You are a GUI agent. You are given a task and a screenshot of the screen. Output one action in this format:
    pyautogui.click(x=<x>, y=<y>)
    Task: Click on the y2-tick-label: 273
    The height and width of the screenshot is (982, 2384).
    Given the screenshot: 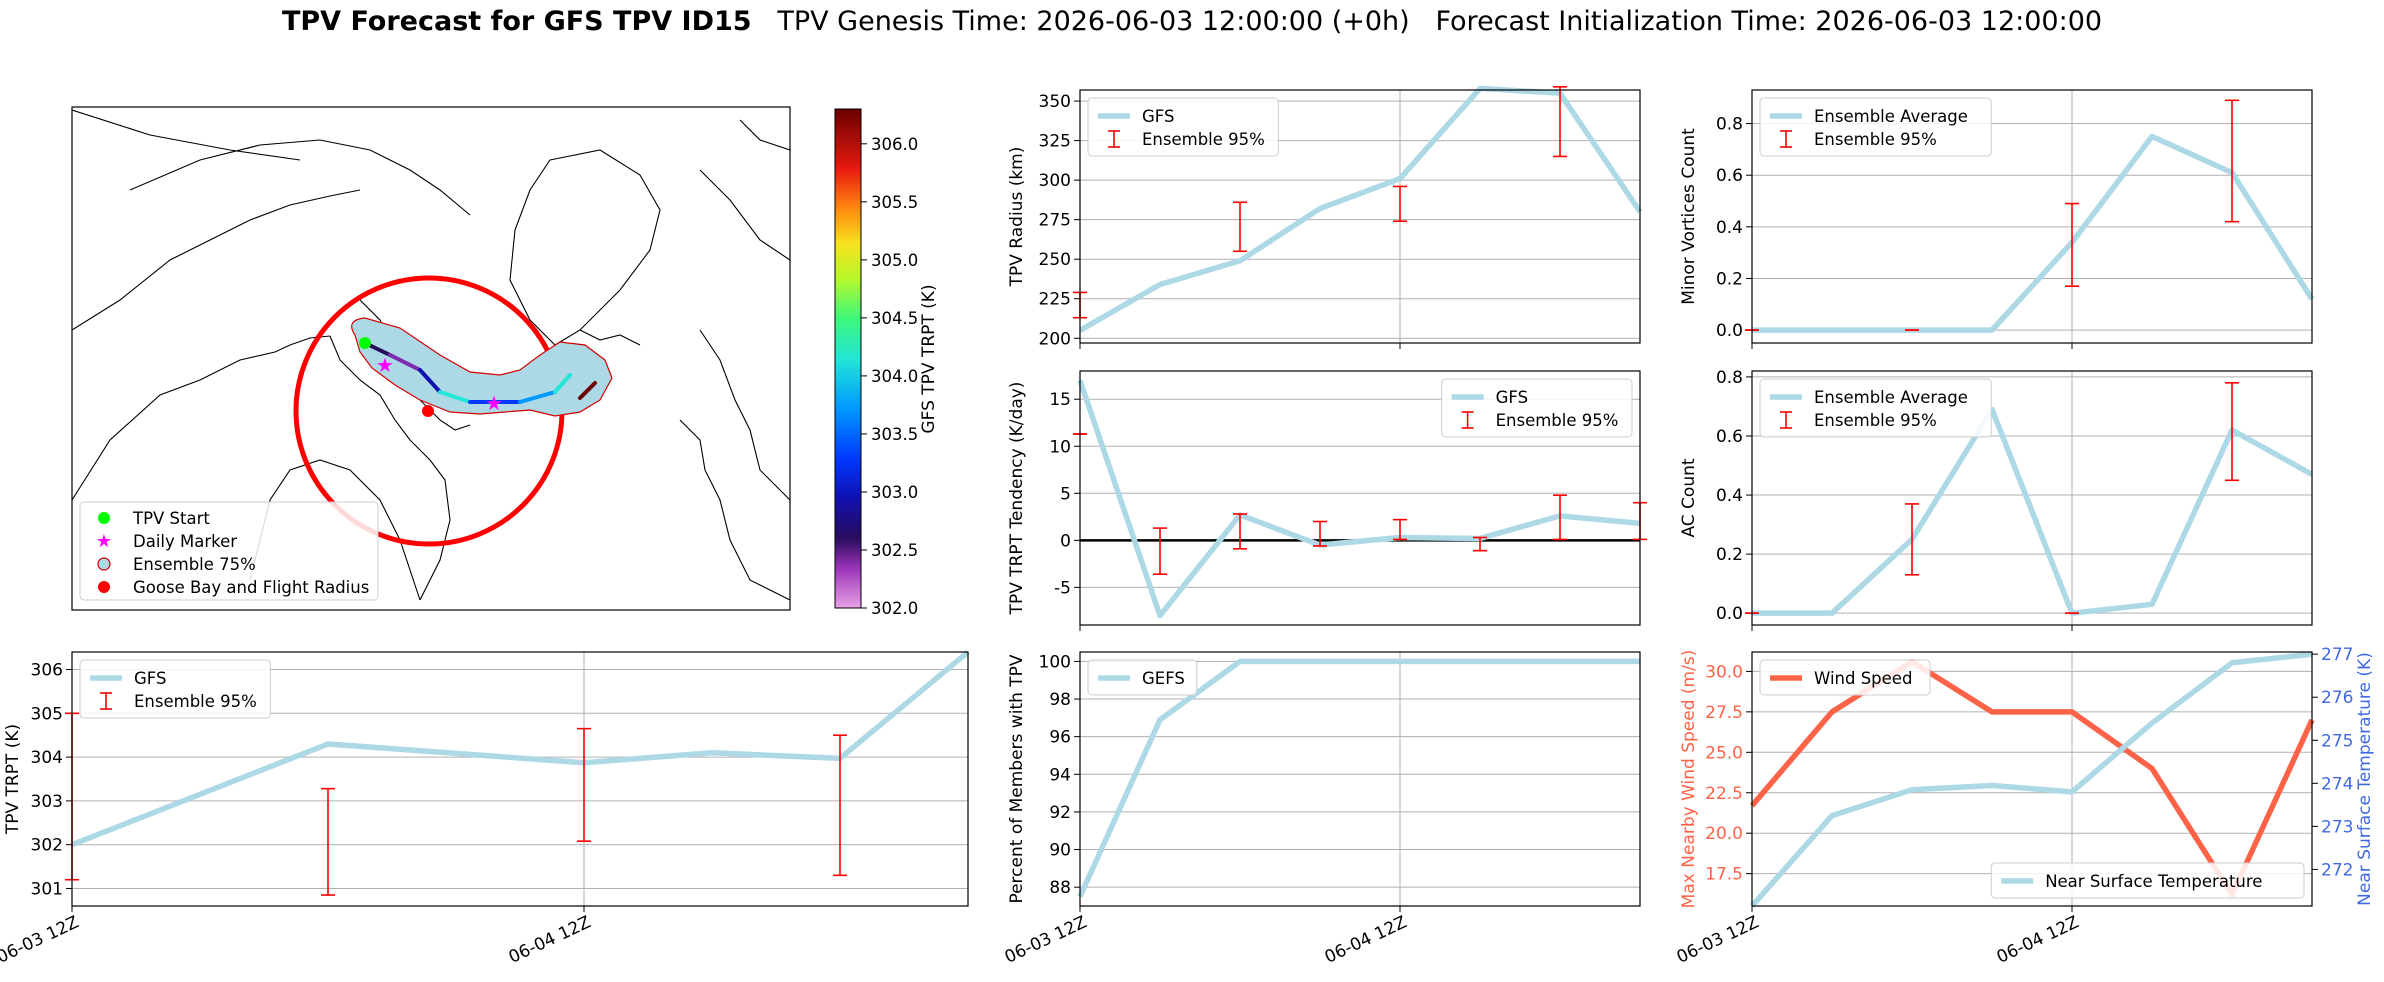 What is the action you would take?
    pyautogui.click(x=2337, y=827)
    